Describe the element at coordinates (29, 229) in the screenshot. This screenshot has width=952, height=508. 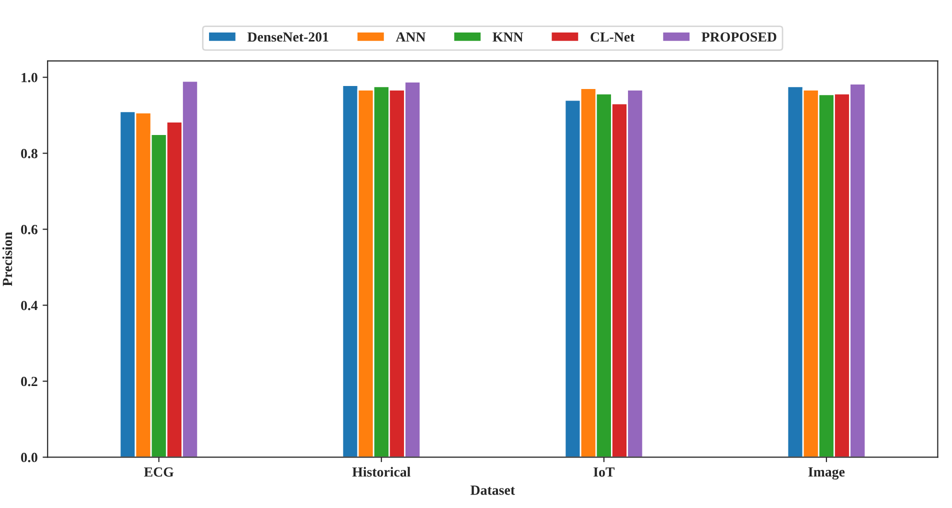
I see `y-tick-label: 0.6` at that location.